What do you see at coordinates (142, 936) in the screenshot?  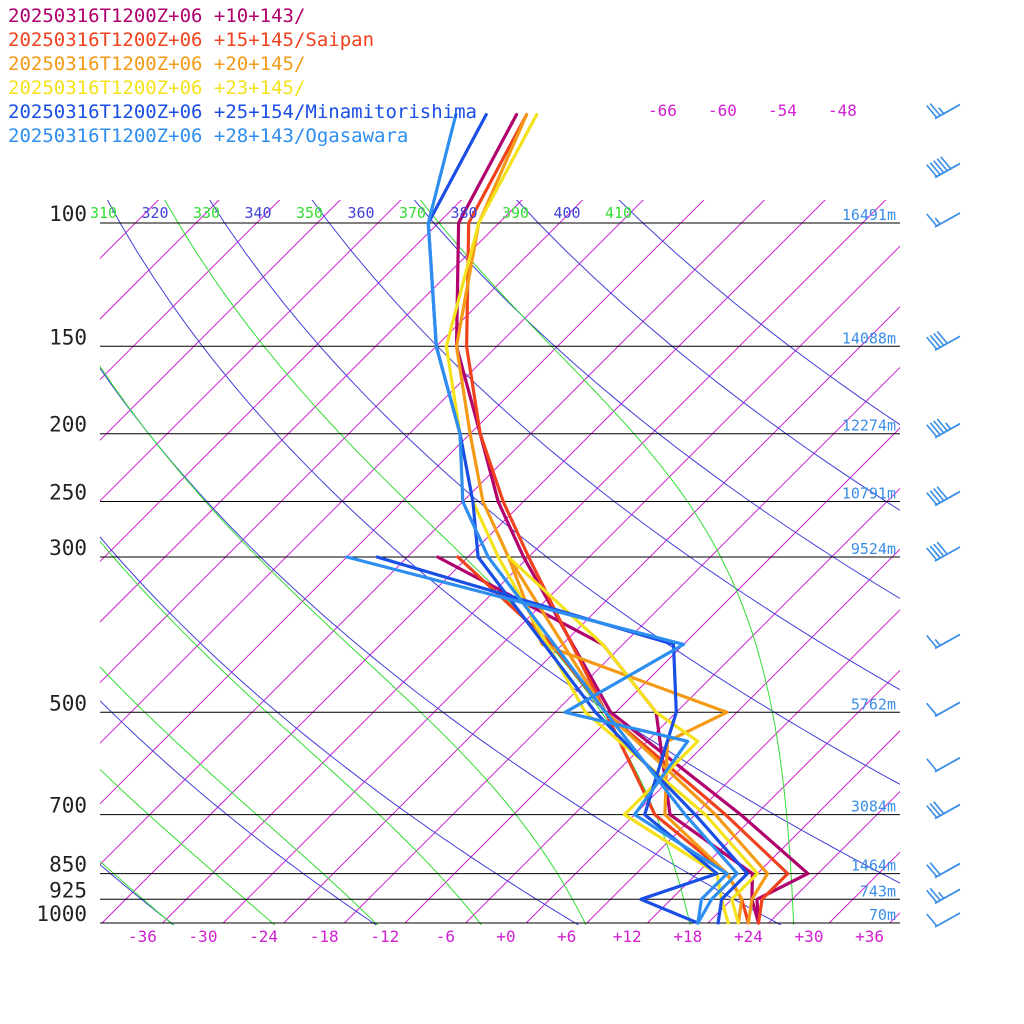 I see `temperature-tick-label: -36` at bounding box center [142, 936].